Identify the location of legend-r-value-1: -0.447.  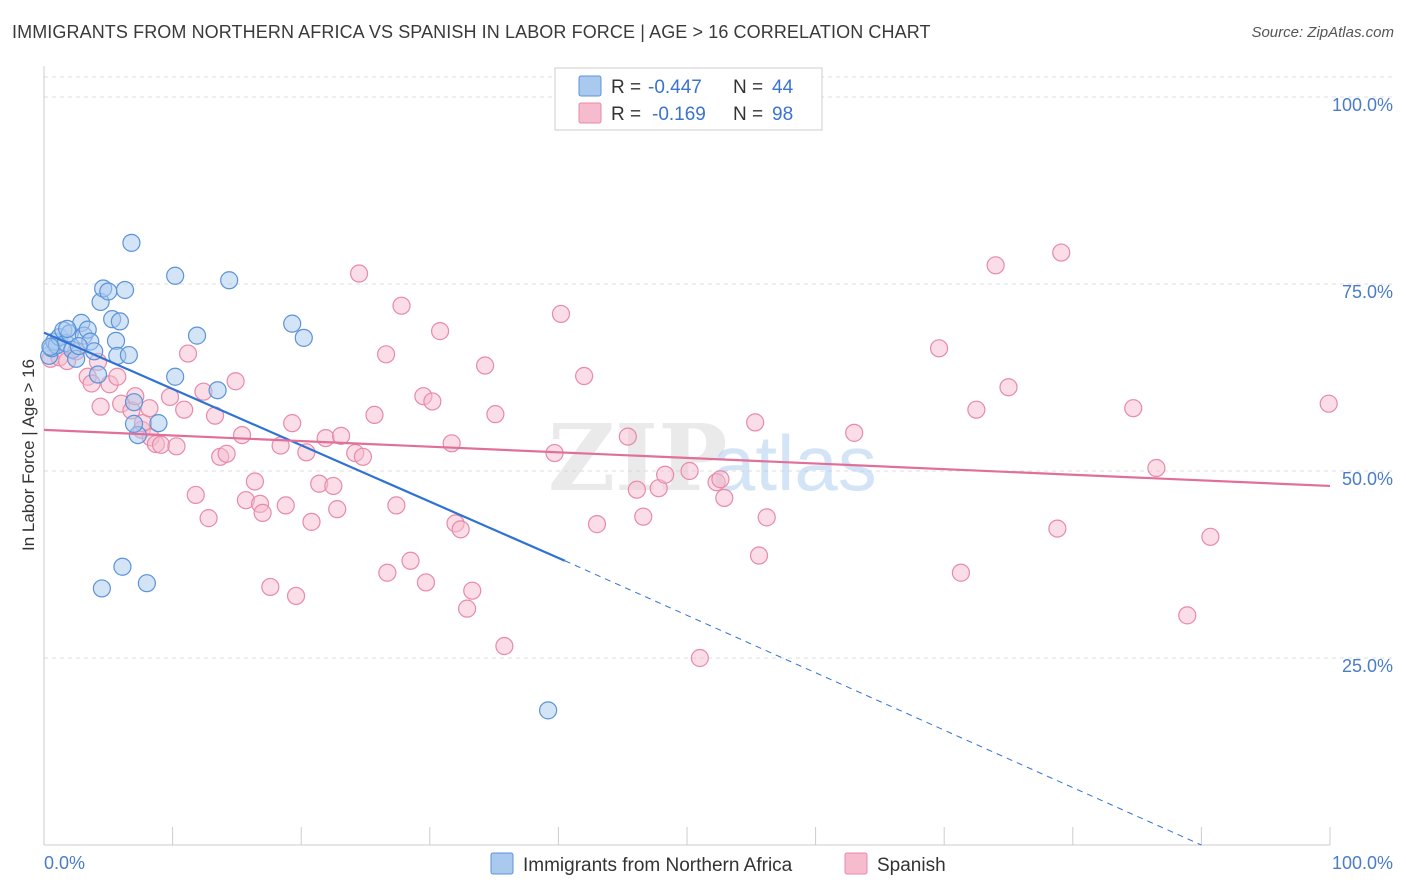
(675, 87).